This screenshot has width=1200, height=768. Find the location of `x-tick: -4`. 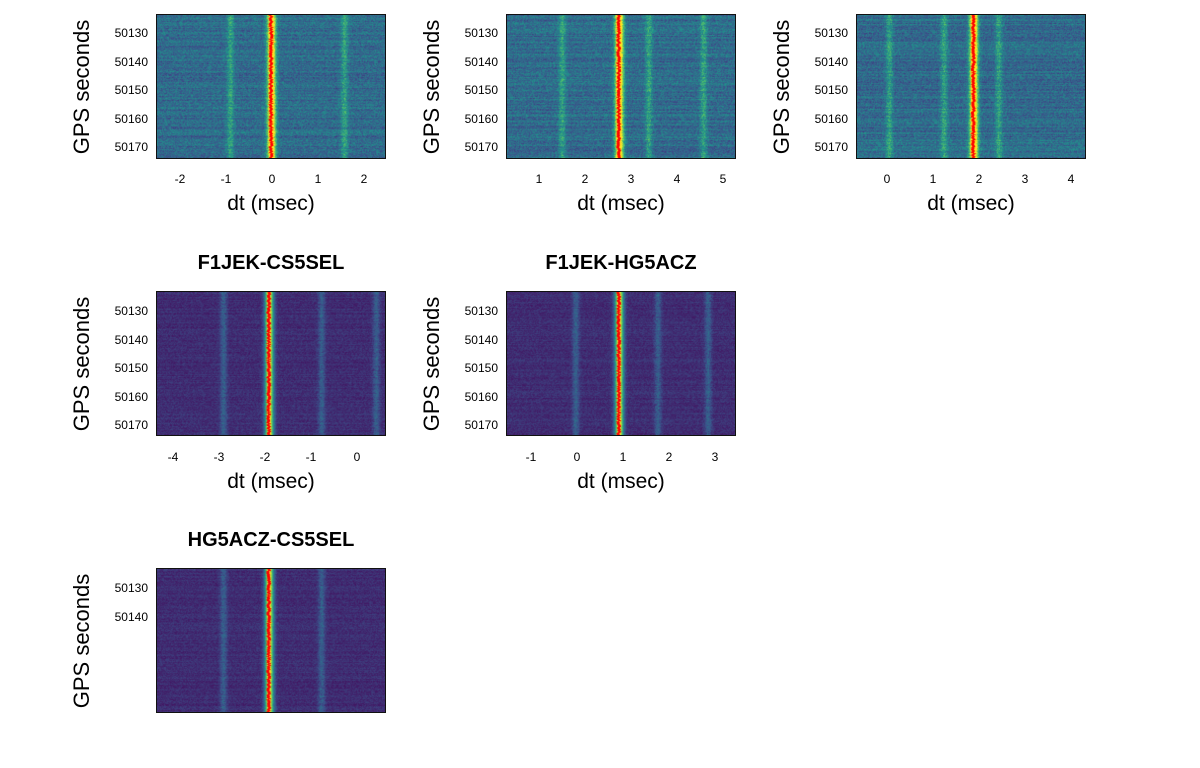

x-tick: -4 is located at coordinates (173, 457).